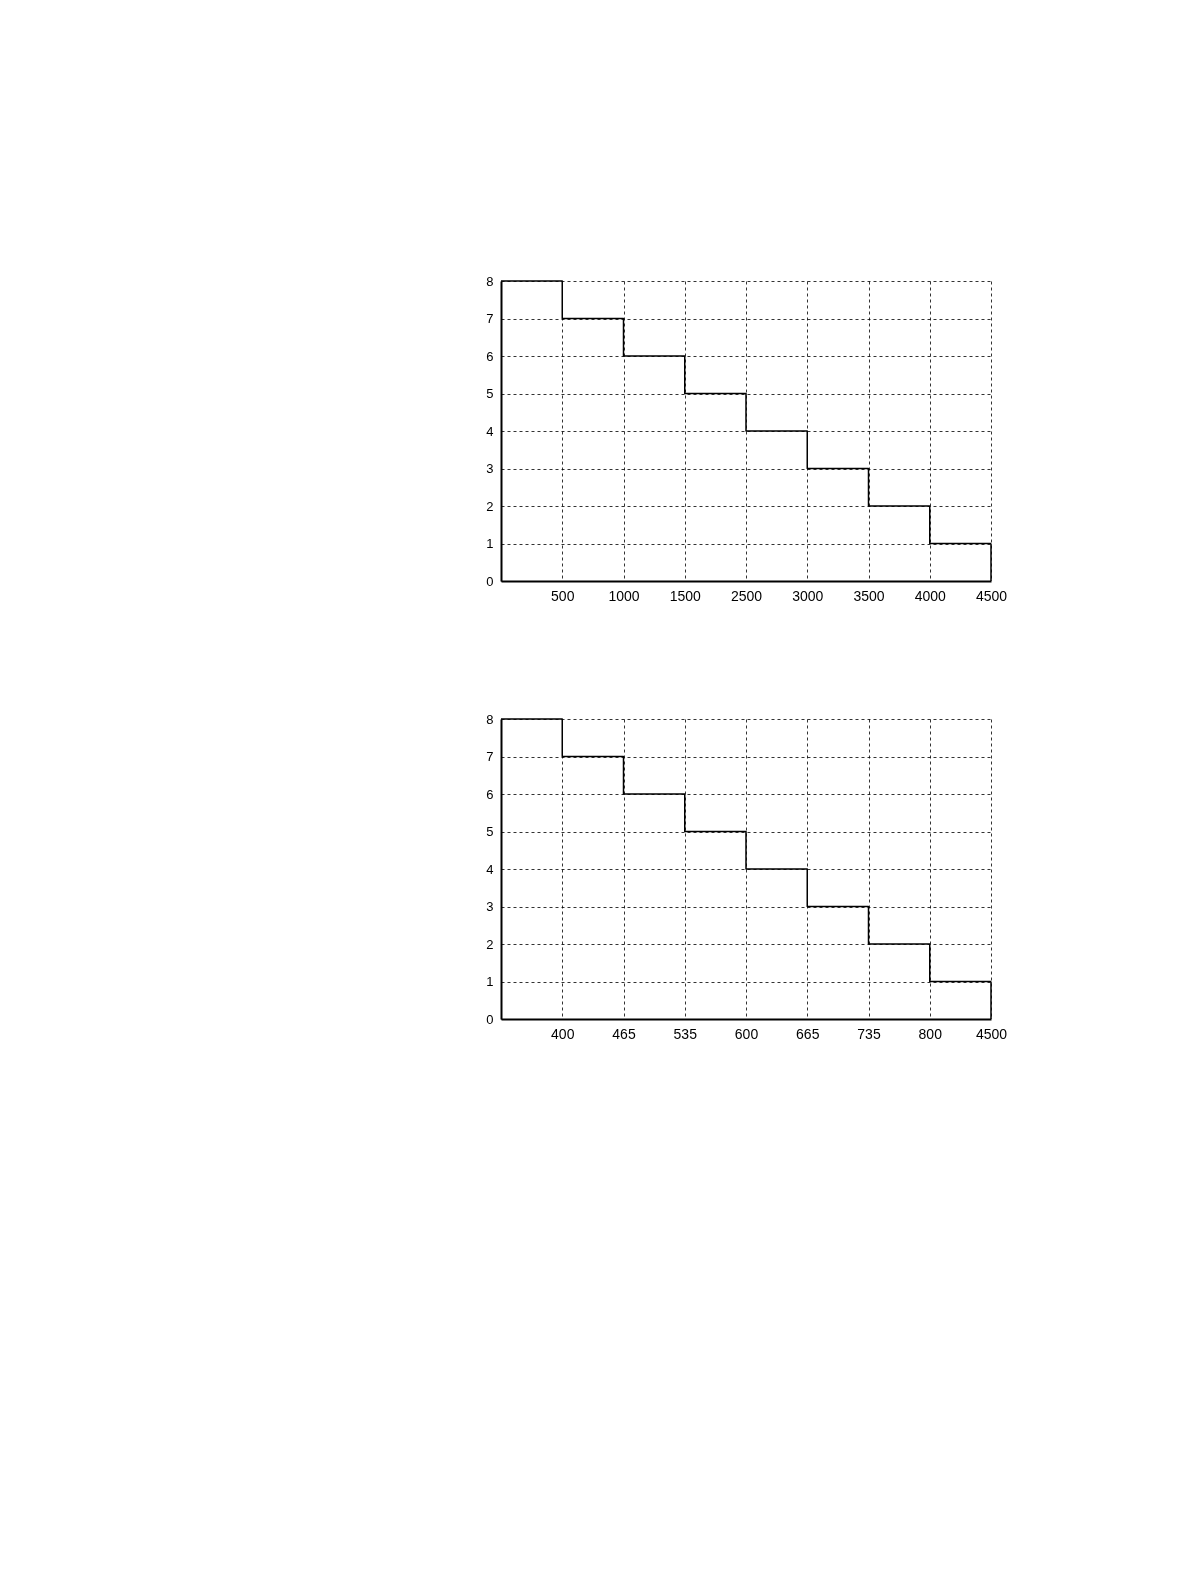  What do you see at coordinates (685, 1033) in the screenshot?
I see `x-tick-label: 535` at bounding box center [685, 1033].